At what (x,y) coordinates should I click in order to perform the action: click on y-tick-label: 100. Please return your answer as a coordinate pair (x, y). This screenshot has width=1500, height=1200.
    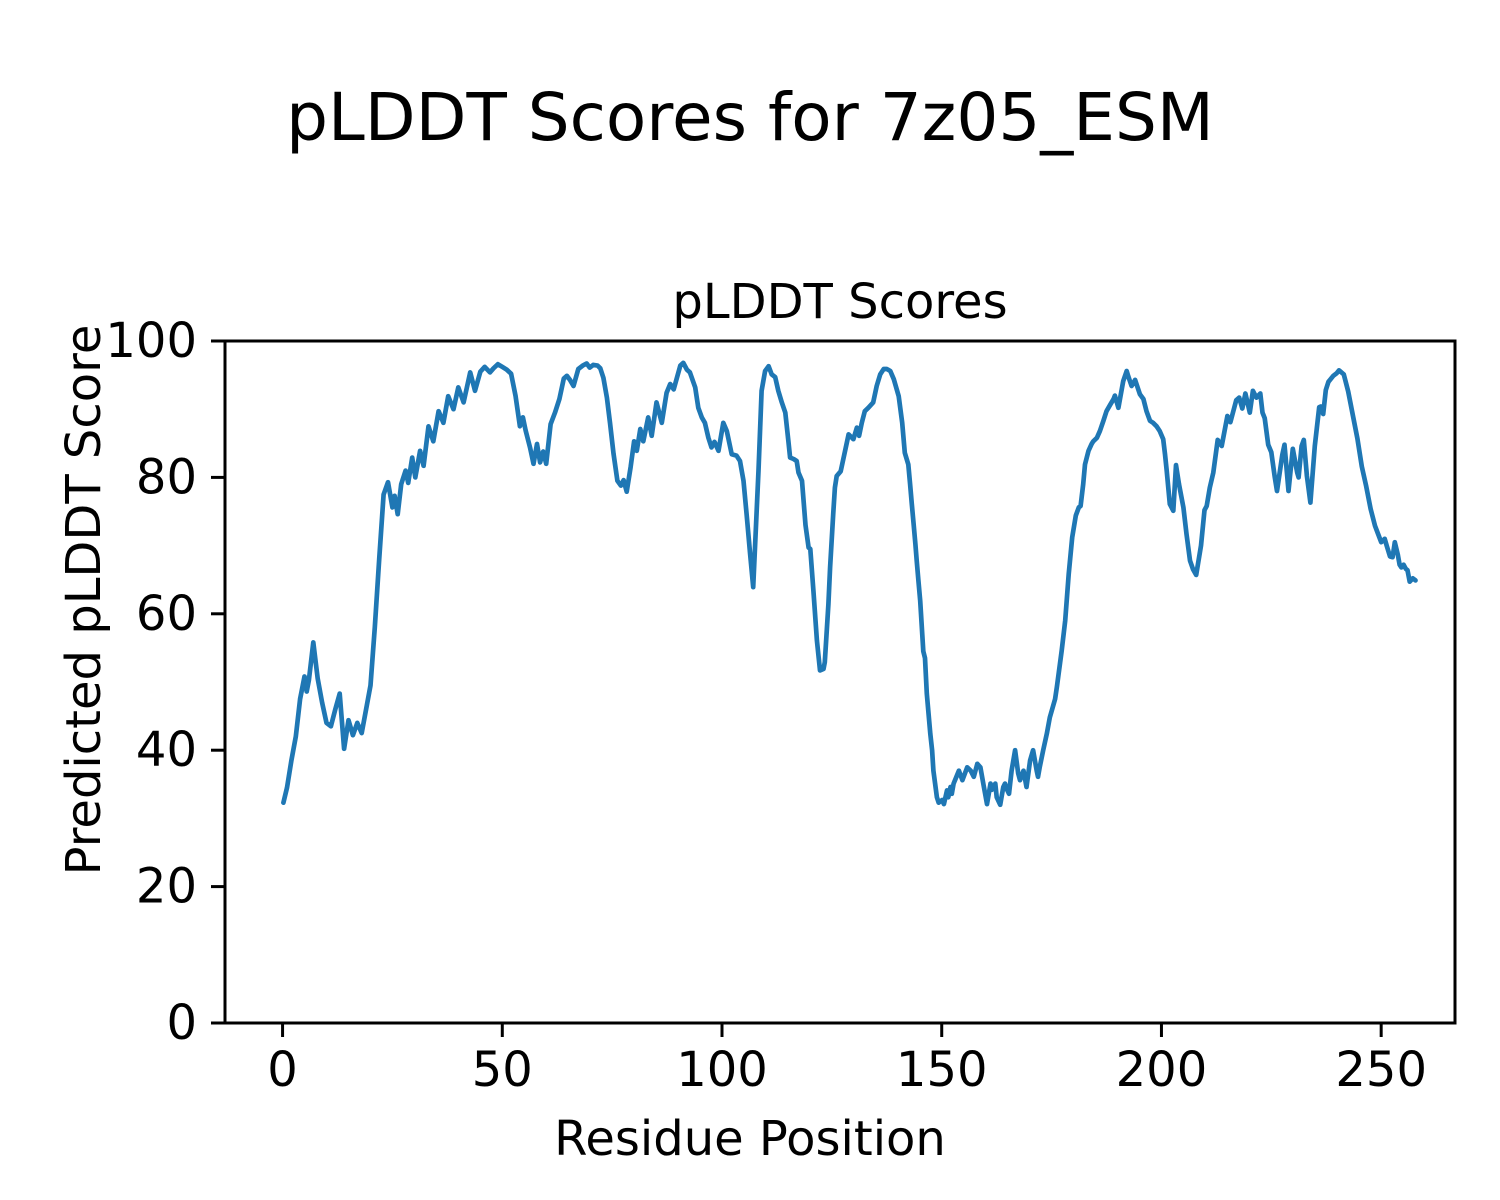
    Looking at the image, I should click on (151, 341).